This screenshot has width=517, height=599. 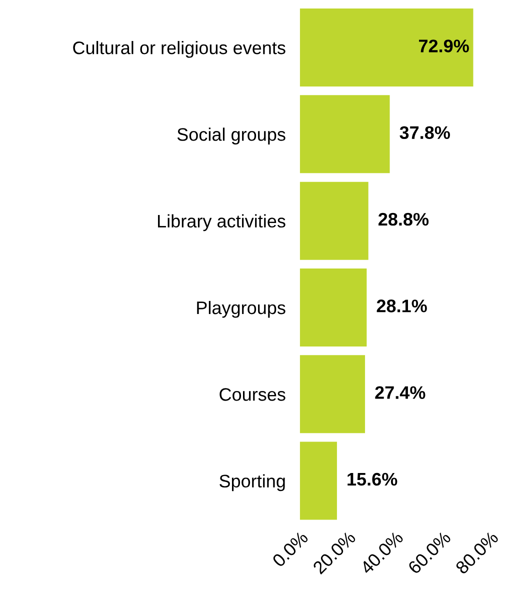 I want to click on data-label: 15.6%, so click(x=373, y=479).